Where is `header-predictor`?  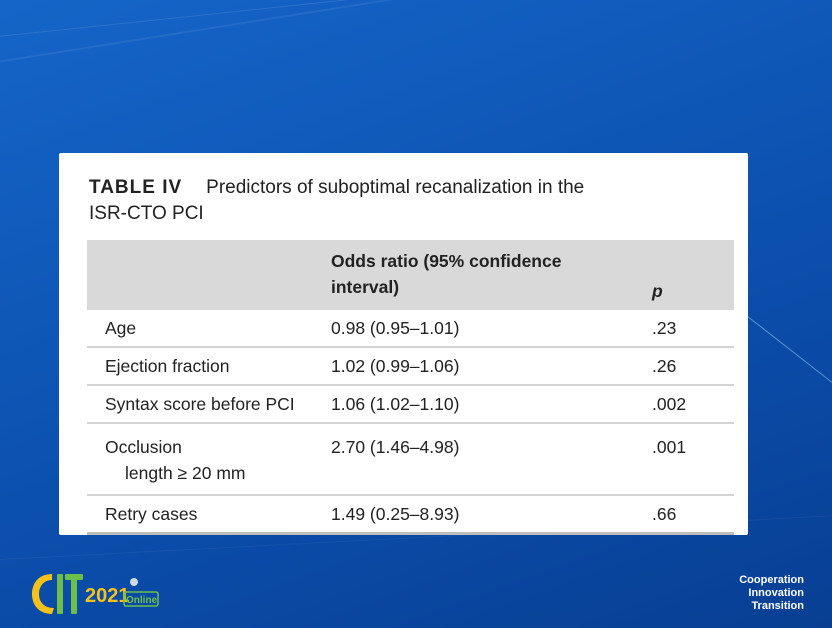 header-predictor is located at coordinates (209, 275).